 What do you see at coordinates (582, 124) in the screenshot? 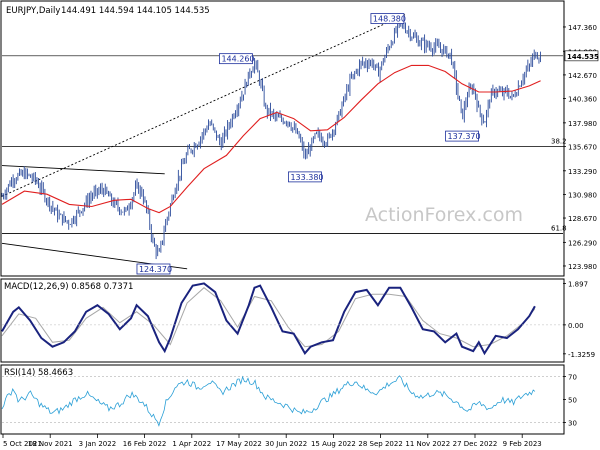
I see `price-tick-label: 137.980` at bounding box center [582, 124].